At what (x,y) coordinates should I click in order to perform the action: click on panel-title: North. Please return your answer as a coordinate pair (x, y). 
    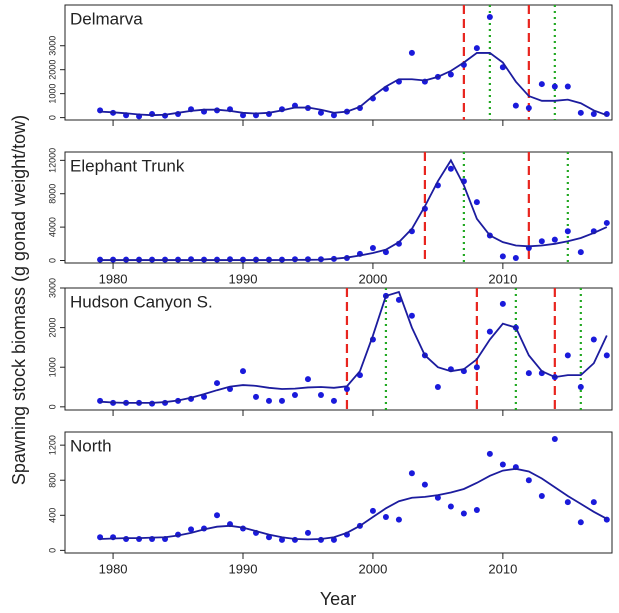
    Looking at the image, I should click on (91, 445).